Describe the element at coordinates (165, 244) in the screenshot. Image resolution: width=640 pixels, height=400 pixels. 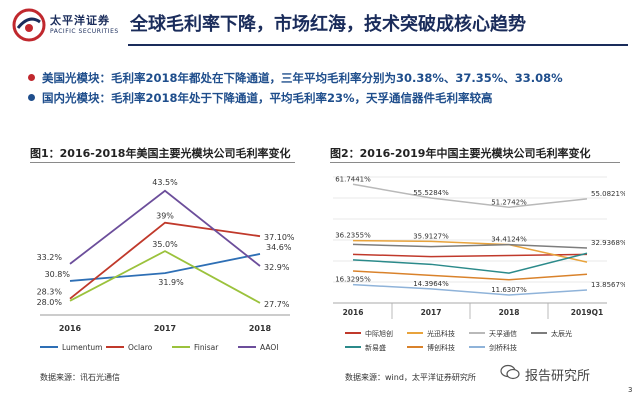
I see `data-label: 35.0%` at that location.